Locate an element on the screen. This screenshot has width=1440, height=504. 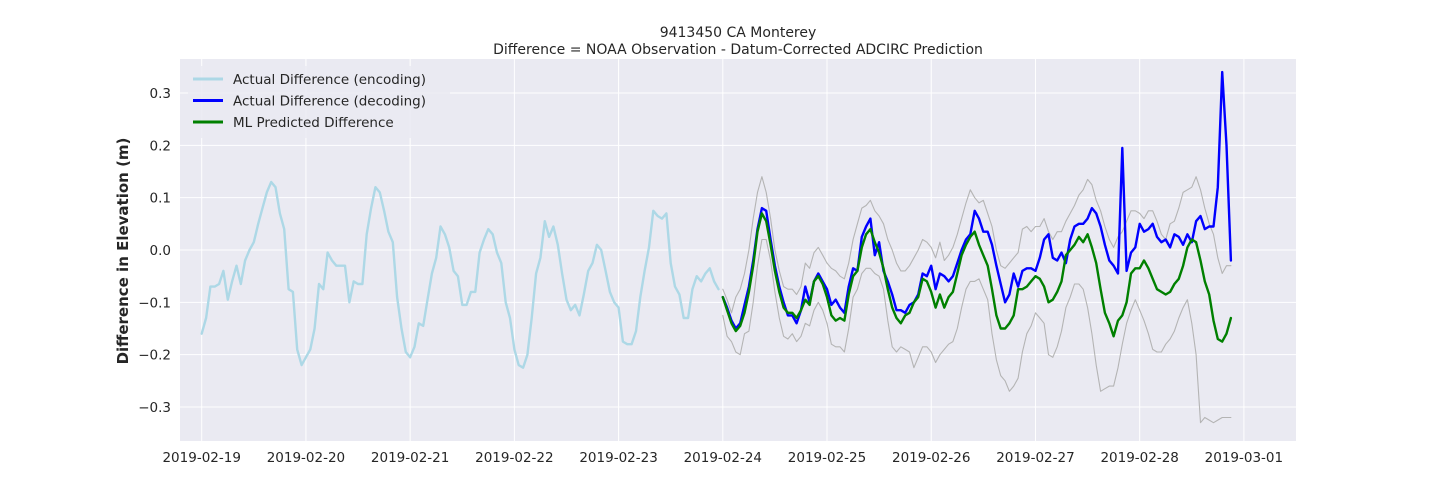
y-tick-label: −0.1 is located at coordinates (154, 303).